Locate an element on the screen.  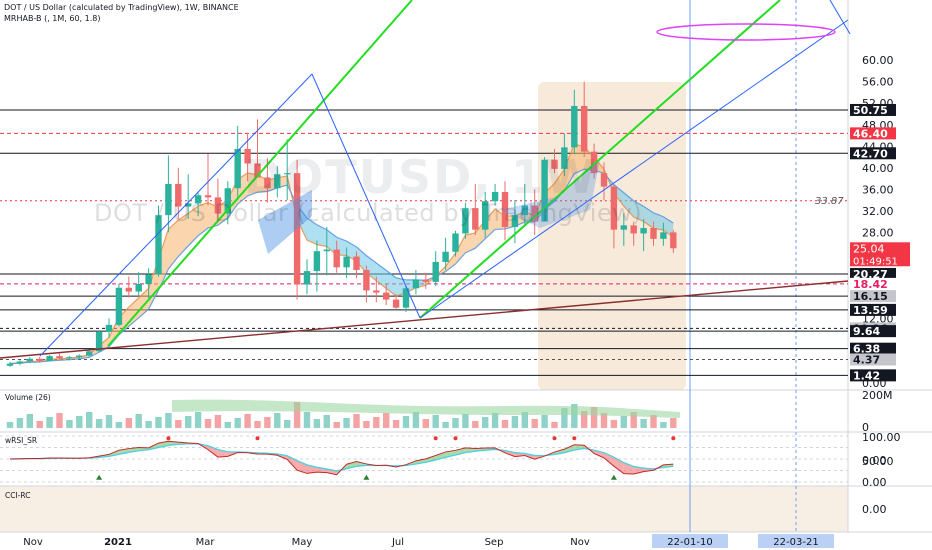
price-label: 18.42 is located at coordinates (870, 284).